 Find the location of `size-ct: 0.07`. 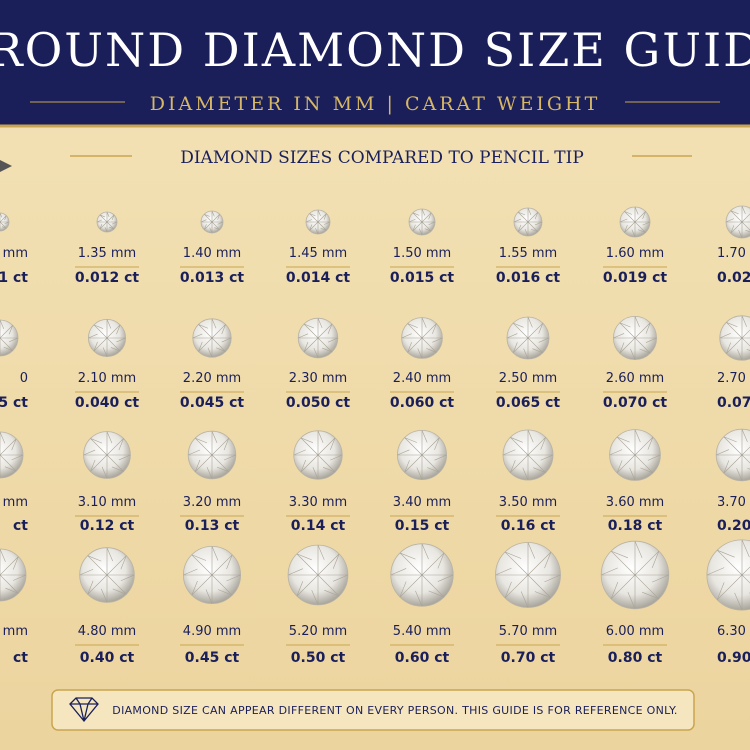

size-ct: 0.07 is located at coordinates (733, 403).